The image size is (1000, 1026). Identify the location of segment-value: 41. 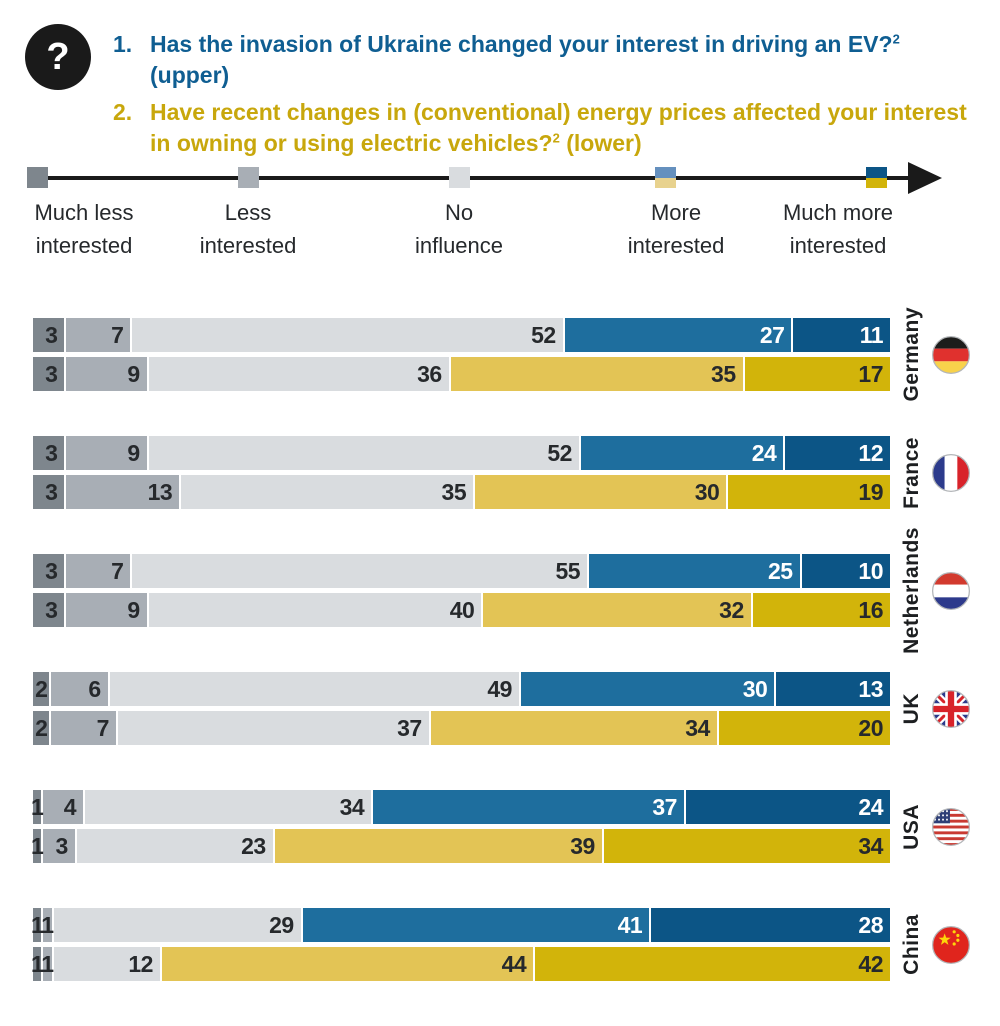
(630, 924).